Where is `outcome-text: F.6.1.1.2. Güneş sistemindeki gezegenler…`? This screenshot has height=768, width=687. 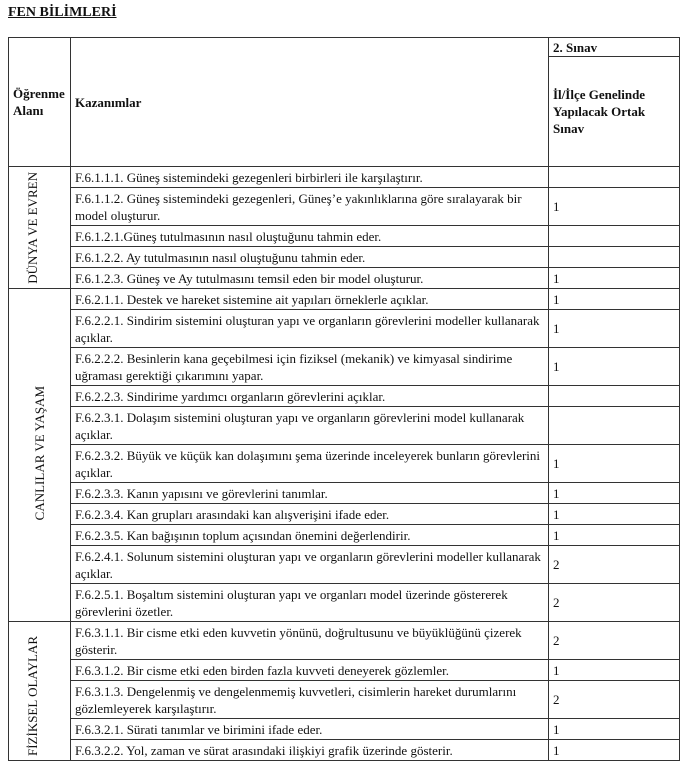 outcome-text: F.6.1.1.2. Güneş sistemindeki gezegenler… is located at coordinates (309, 206).